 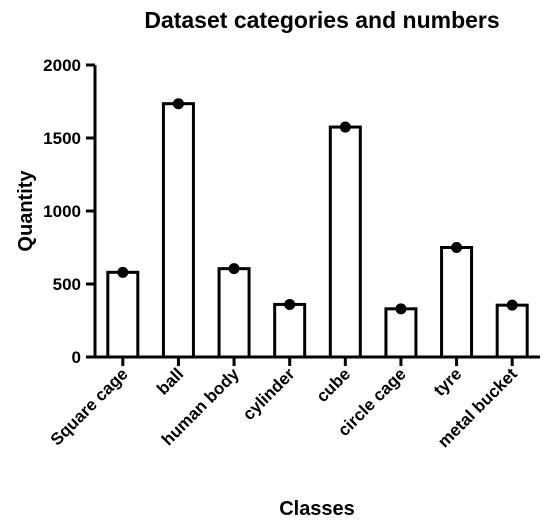 What do you see at coordinates (26, 211) in the screenshot?
I see `y-axis-label: Quantity` at bounding box center [26, 211].